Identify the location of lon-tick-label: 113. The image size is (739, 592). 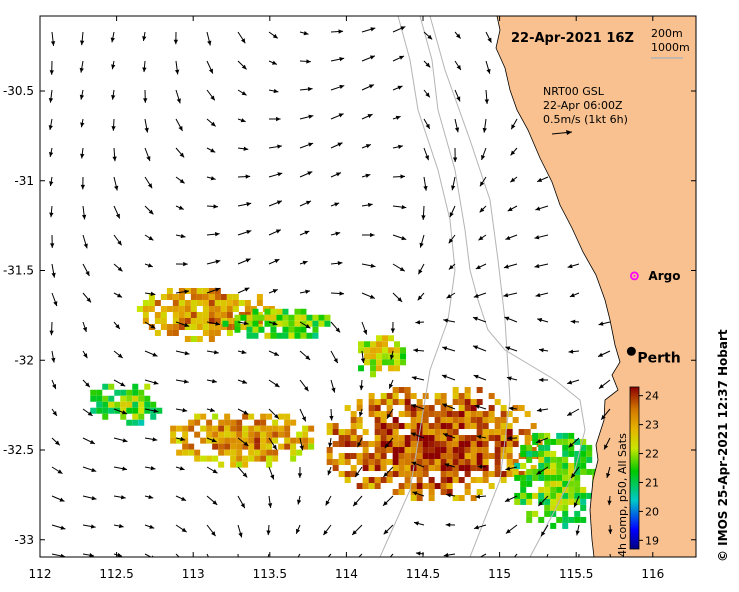
(193, 574).